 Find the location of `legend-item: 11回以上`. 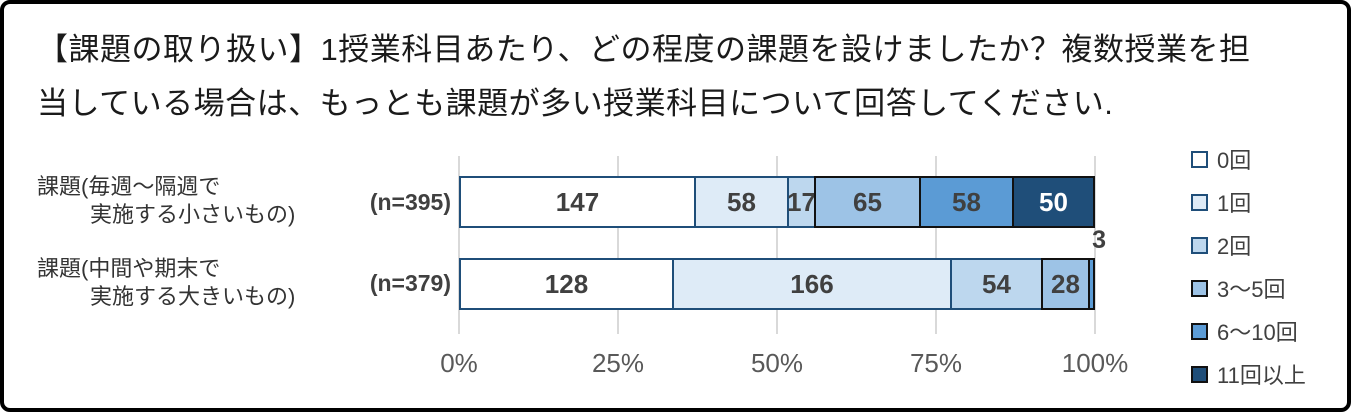

legend-item: 11回以上 is located at coordinates (1248, 375).